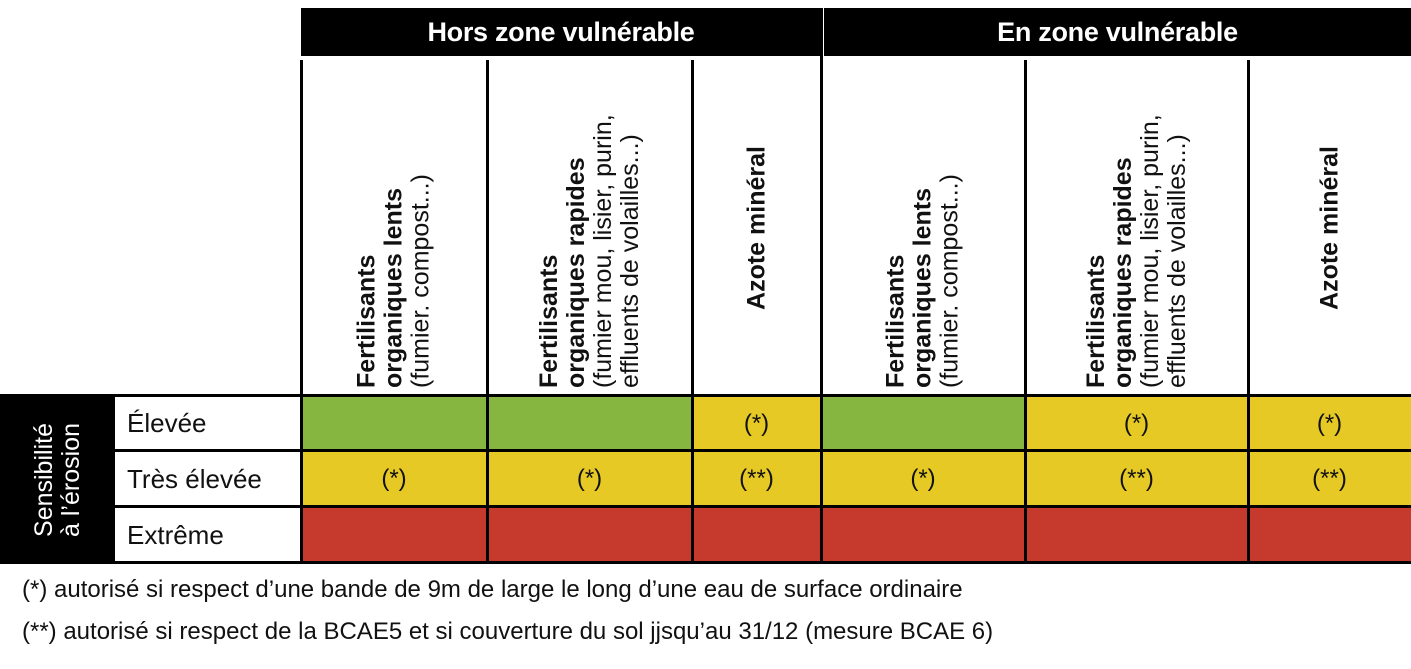  What do you see at coordinates (949, 281) in the screenshot?
I see `column-header-4-normal1: (fumier. compost...)` at bounding box center [949, 281].